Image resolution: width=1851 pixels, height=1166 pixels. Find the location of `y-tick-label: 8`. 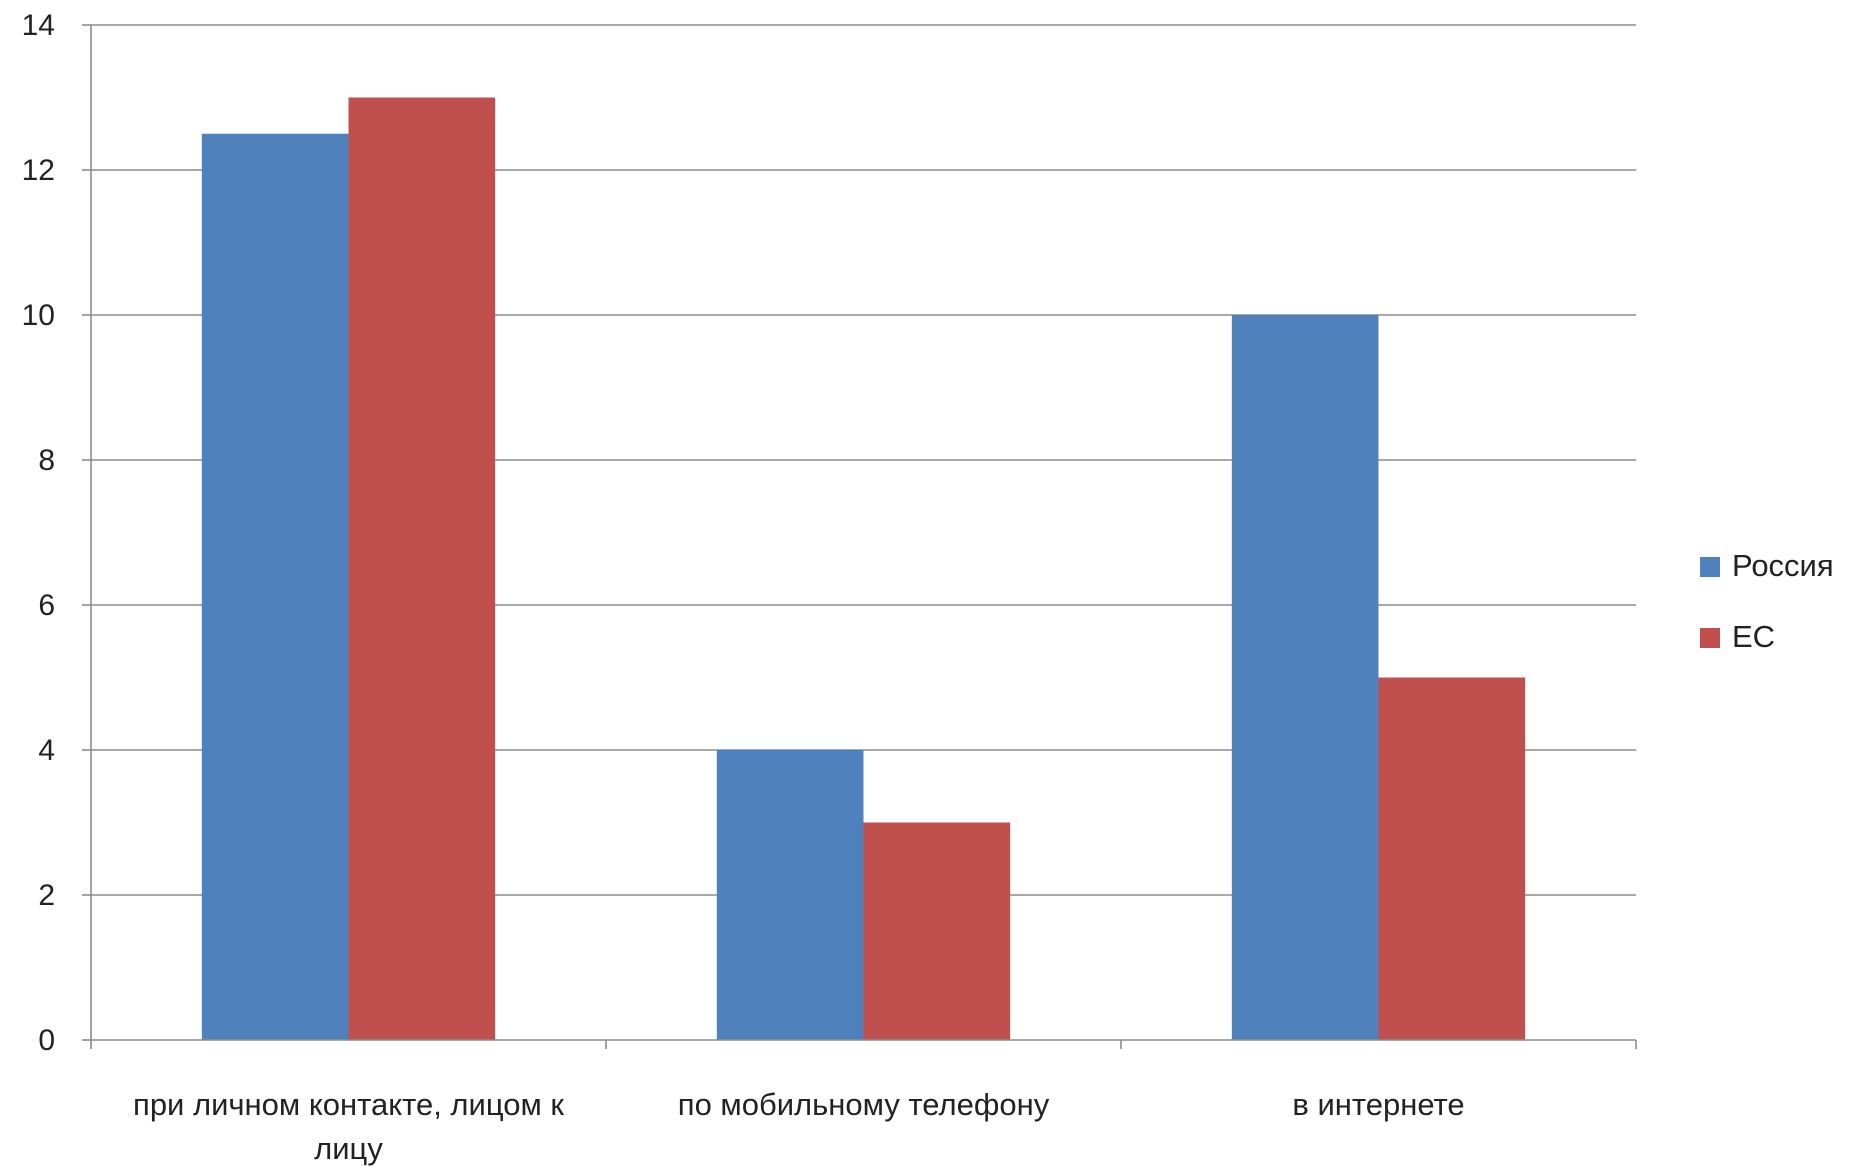

y-tick-label: 8 is located at coordinates (46, 460).